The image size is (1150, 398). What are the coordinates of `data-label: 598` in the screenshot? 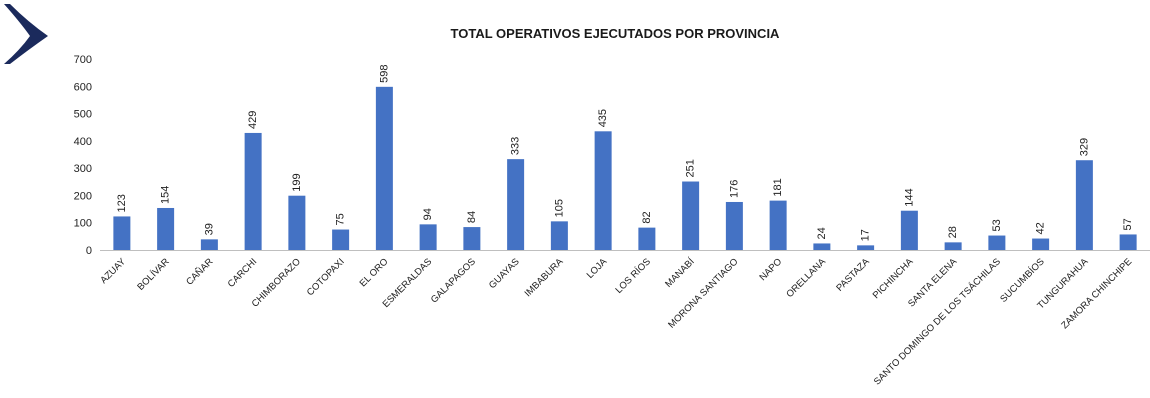 It's located at (384, 73).